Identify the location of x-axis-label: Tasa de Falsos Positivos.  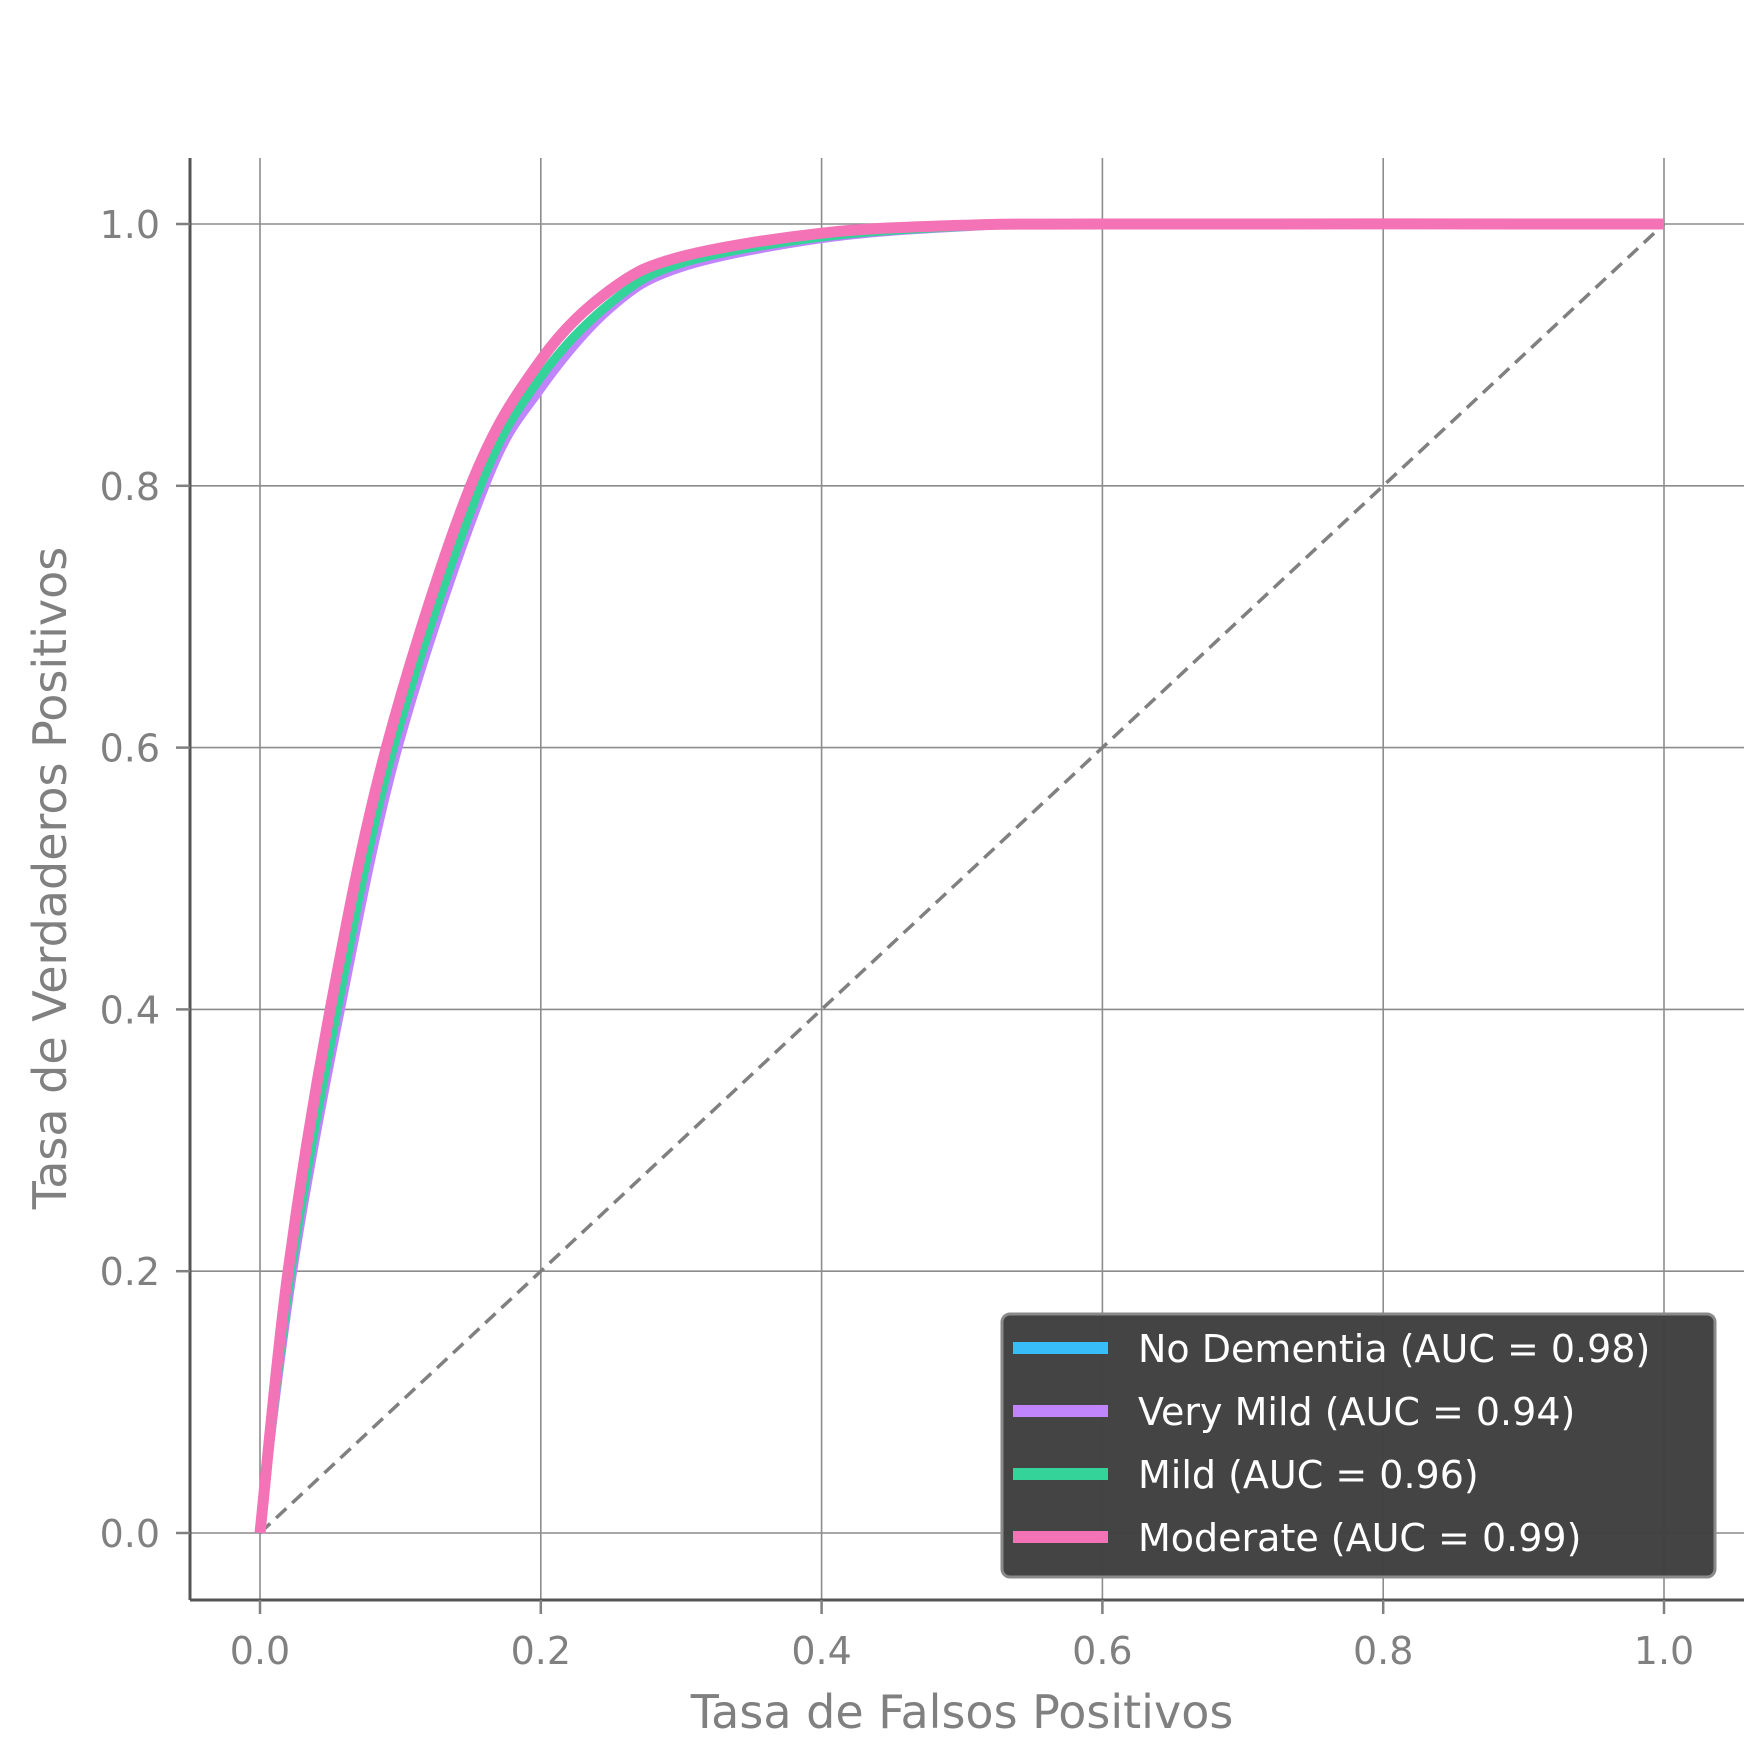
(962, 1712).